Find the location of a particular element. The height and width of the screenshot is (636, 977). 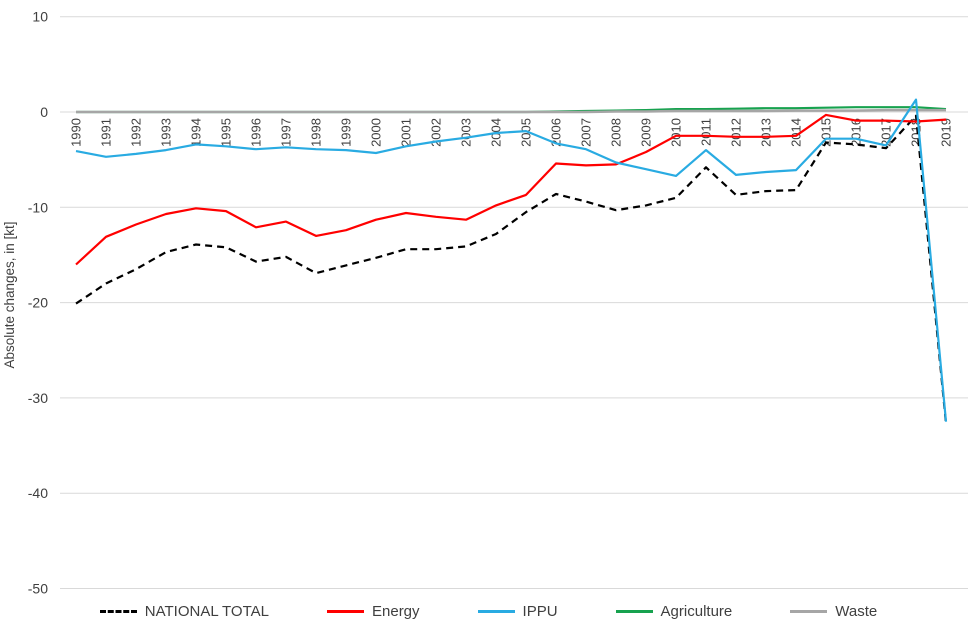

legend-label: Agriculture is located at coordinates (696, 611).